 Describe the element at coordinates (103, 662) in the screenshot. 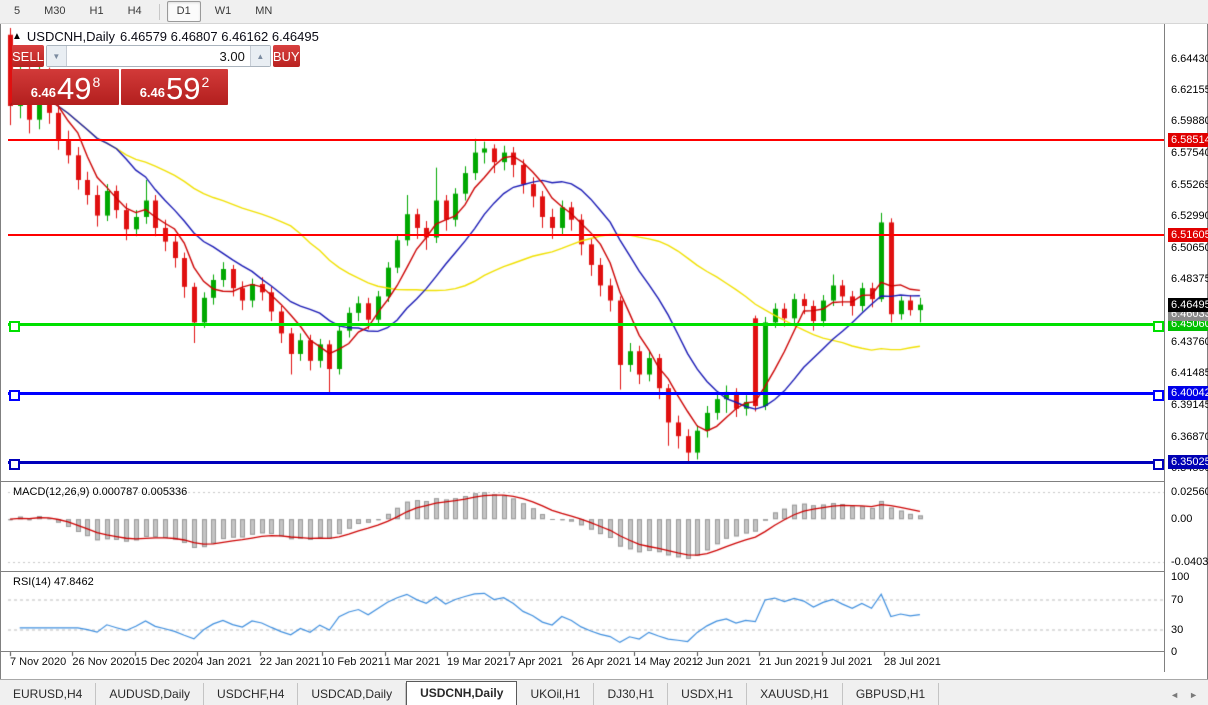

I see `date-label: 26 Nov 2020` at that location.